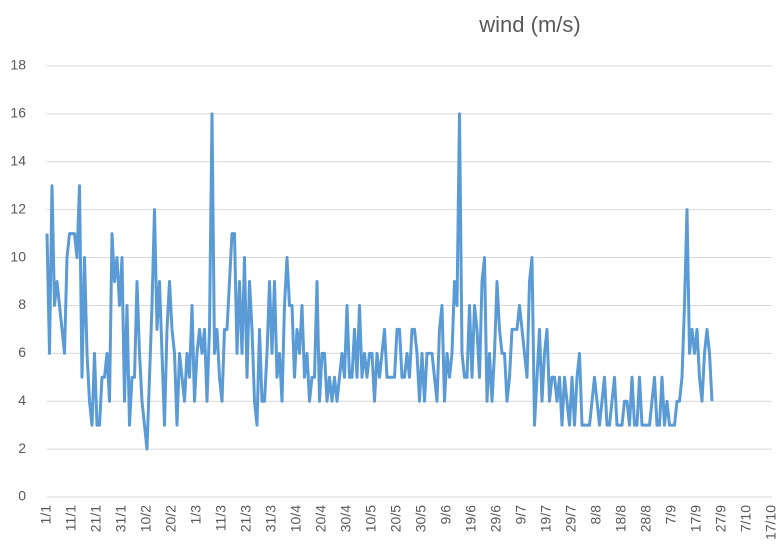 This screenshot has height=552, width=777. What do you see at coordinates (446, 515) in the screenshot?
I see `x-tick-label: 9/6` at bounding box center [446, 515].